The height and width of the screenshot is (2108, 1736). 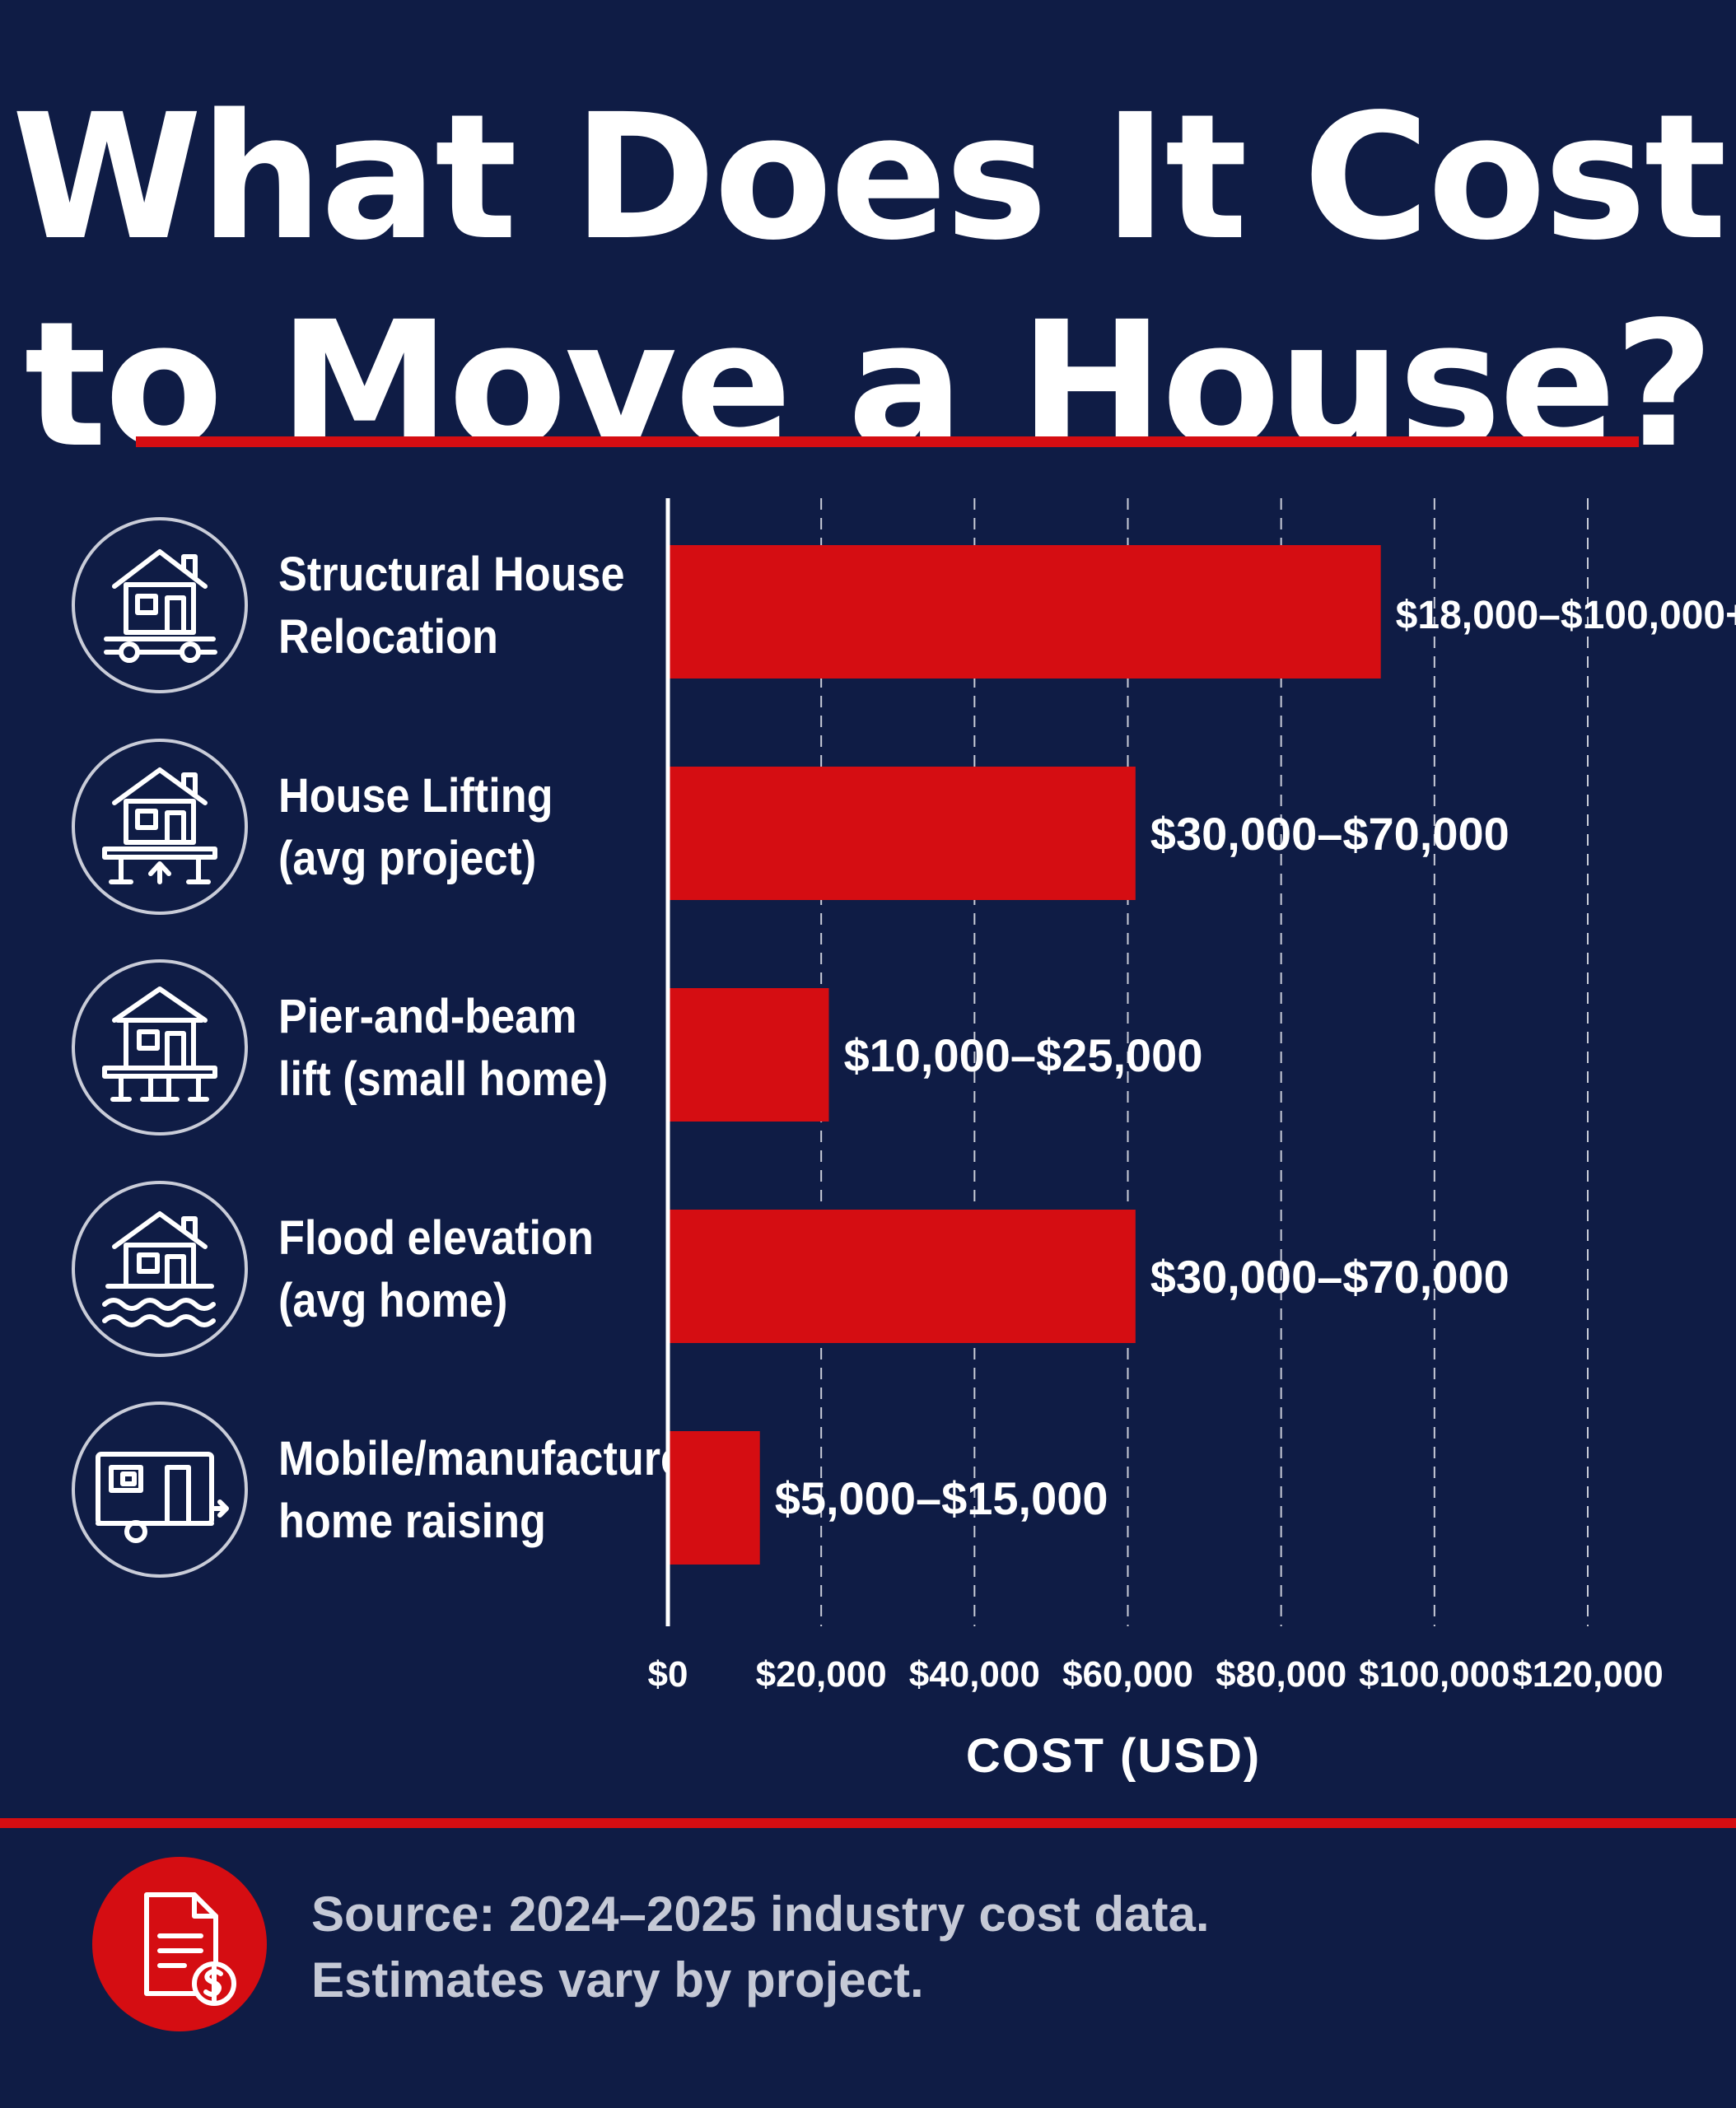 I want to click on row-label-line-2: Relocation, so click(x=388, y=637).